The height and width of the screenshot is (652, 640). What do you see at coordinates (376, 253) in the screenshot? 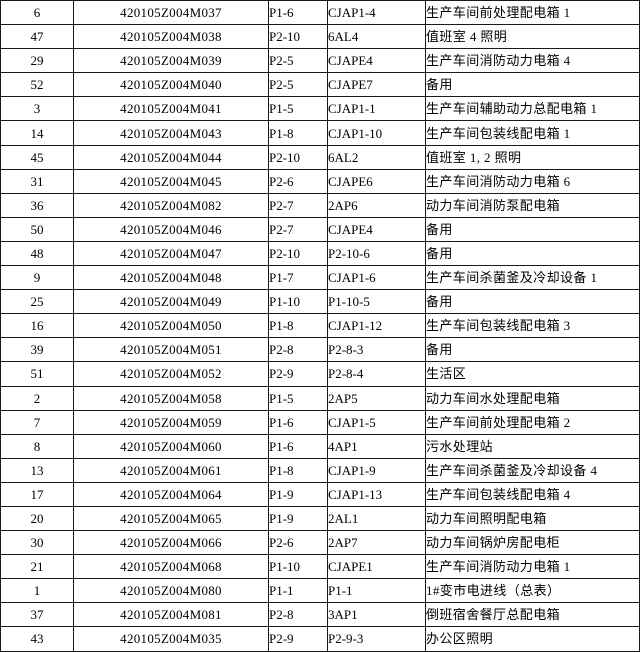
I see `cell-circuit: P2-10-6` at bounding box center [376, 253].